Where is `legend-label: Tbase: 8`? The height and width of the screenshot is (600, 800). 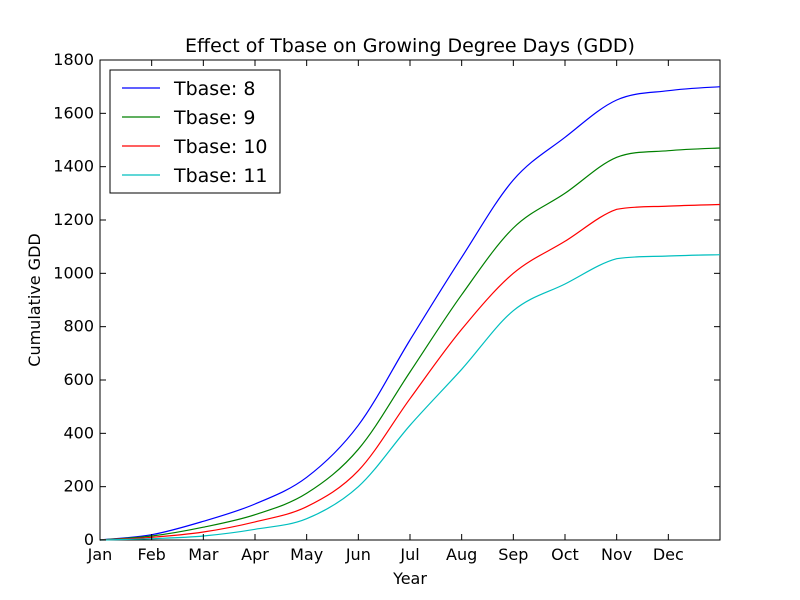 legend-label: Tbase: 8 is located at coordinates (214, 89).